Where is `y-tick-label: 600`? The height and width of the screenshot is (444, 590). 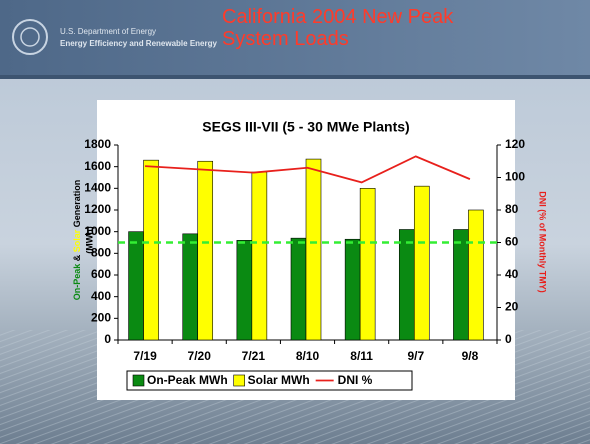
y-tick-label: 600 is located at coordinates (101, 274).